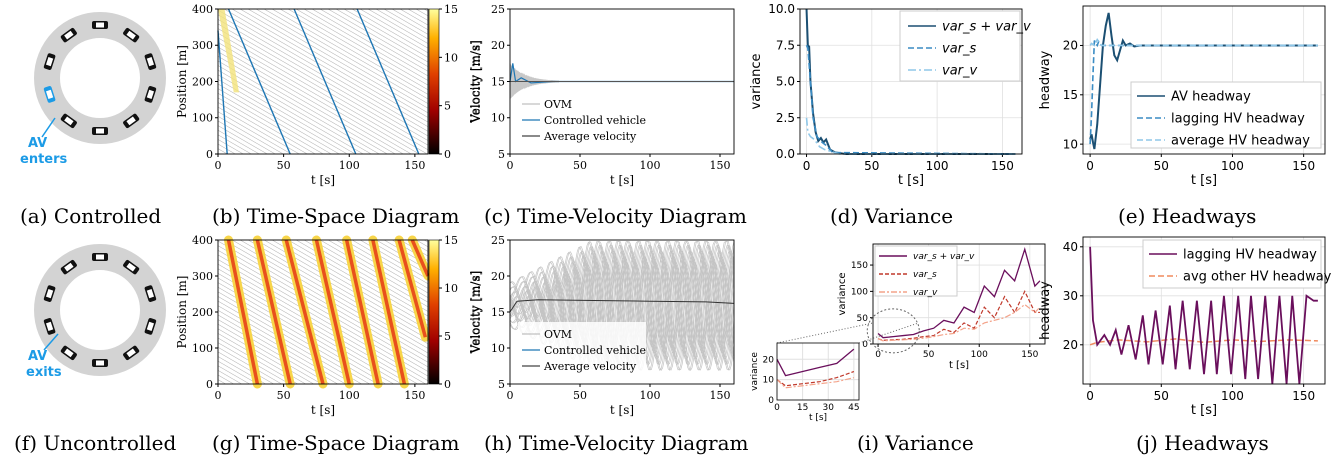 This screenshot has width=1335, height=464. What do you see at coordinates (451, 57) in the screenshot?
I see `colorbar-tick-label: 10` at bounding box center [451, 57].